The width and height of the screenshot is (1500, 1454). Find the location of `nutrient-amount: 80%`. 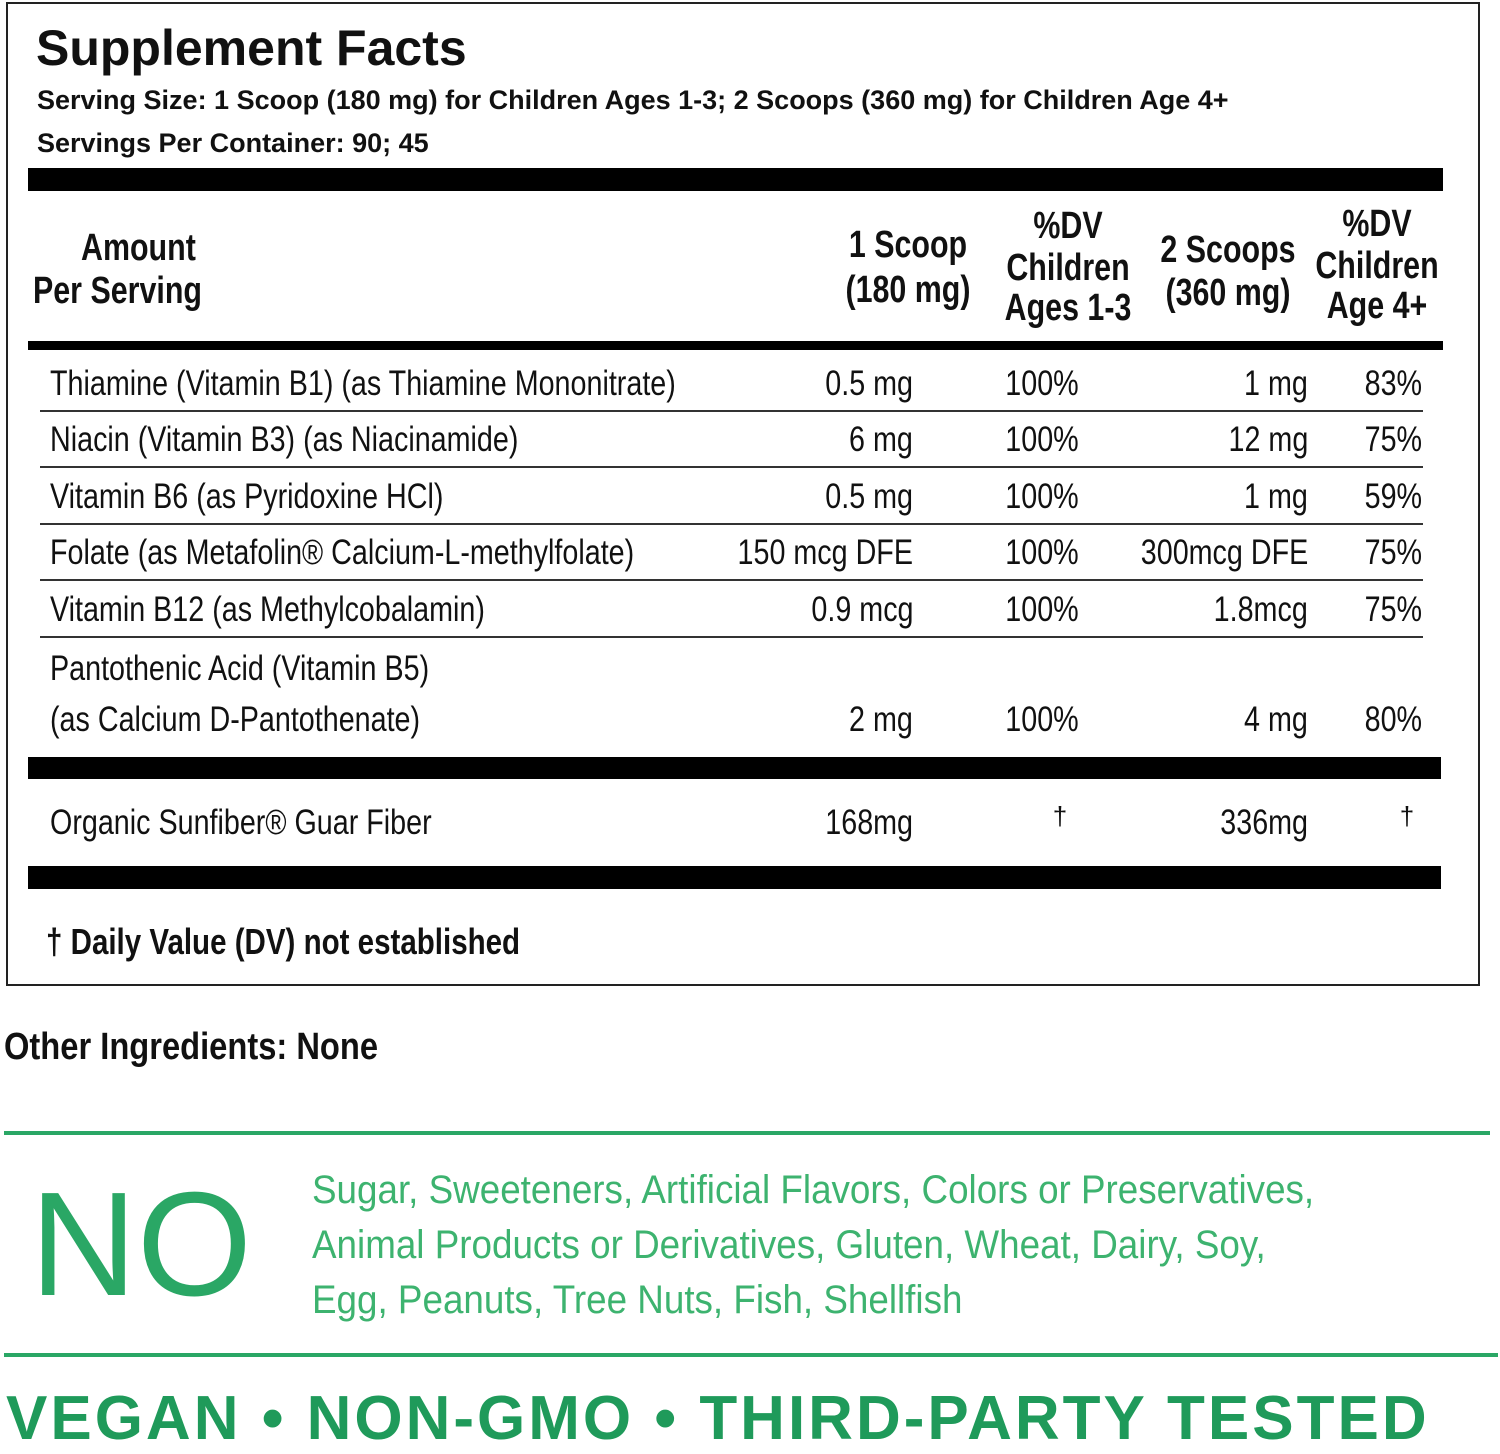

nutrient-amount: 80% is located at coordinates (1393, 719).